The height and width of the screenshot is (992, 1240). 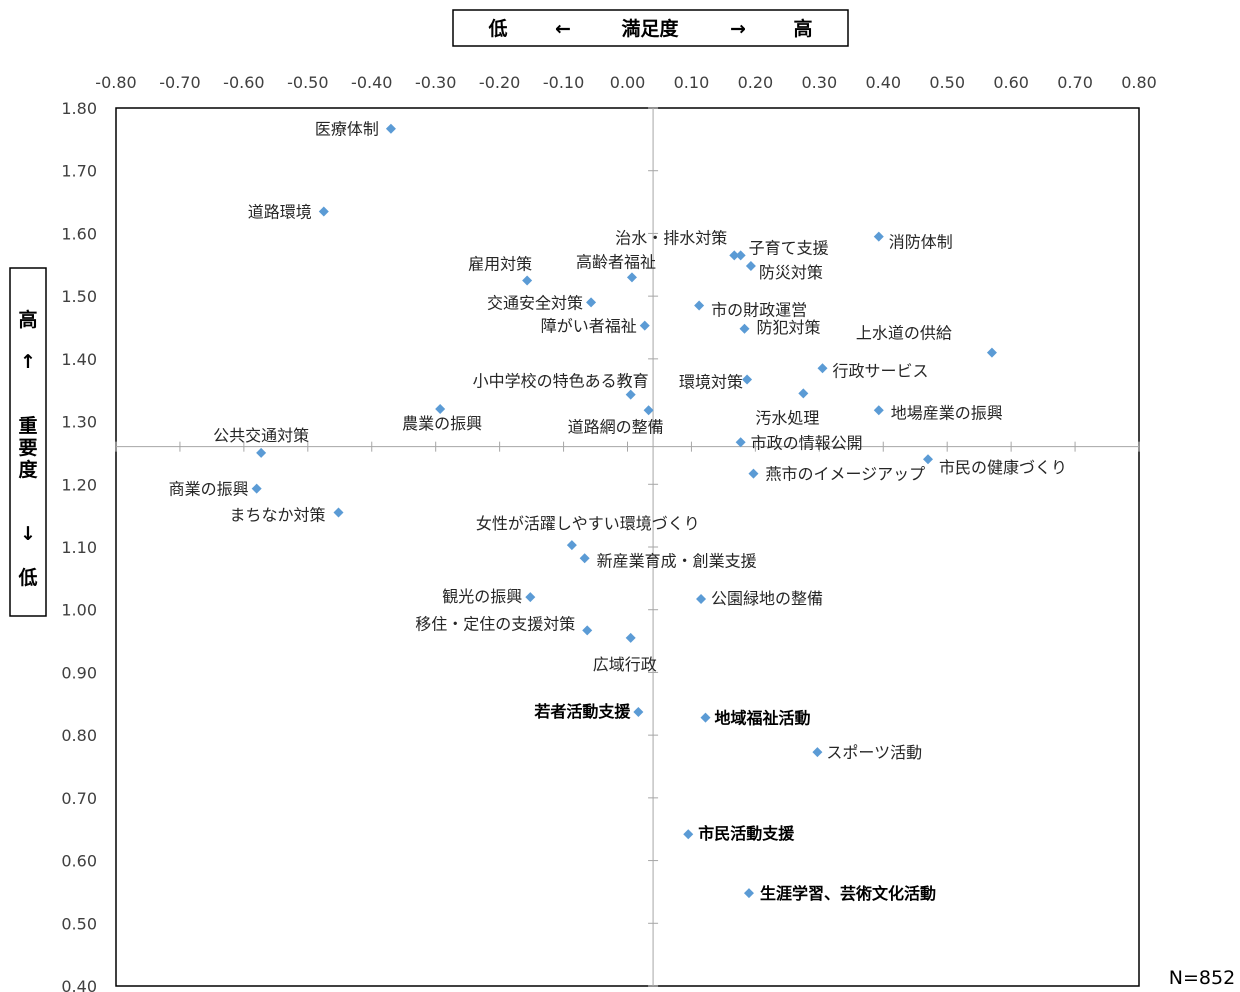 I want to click on x-tick-label: 0.80, so click(x=1139, y=82).